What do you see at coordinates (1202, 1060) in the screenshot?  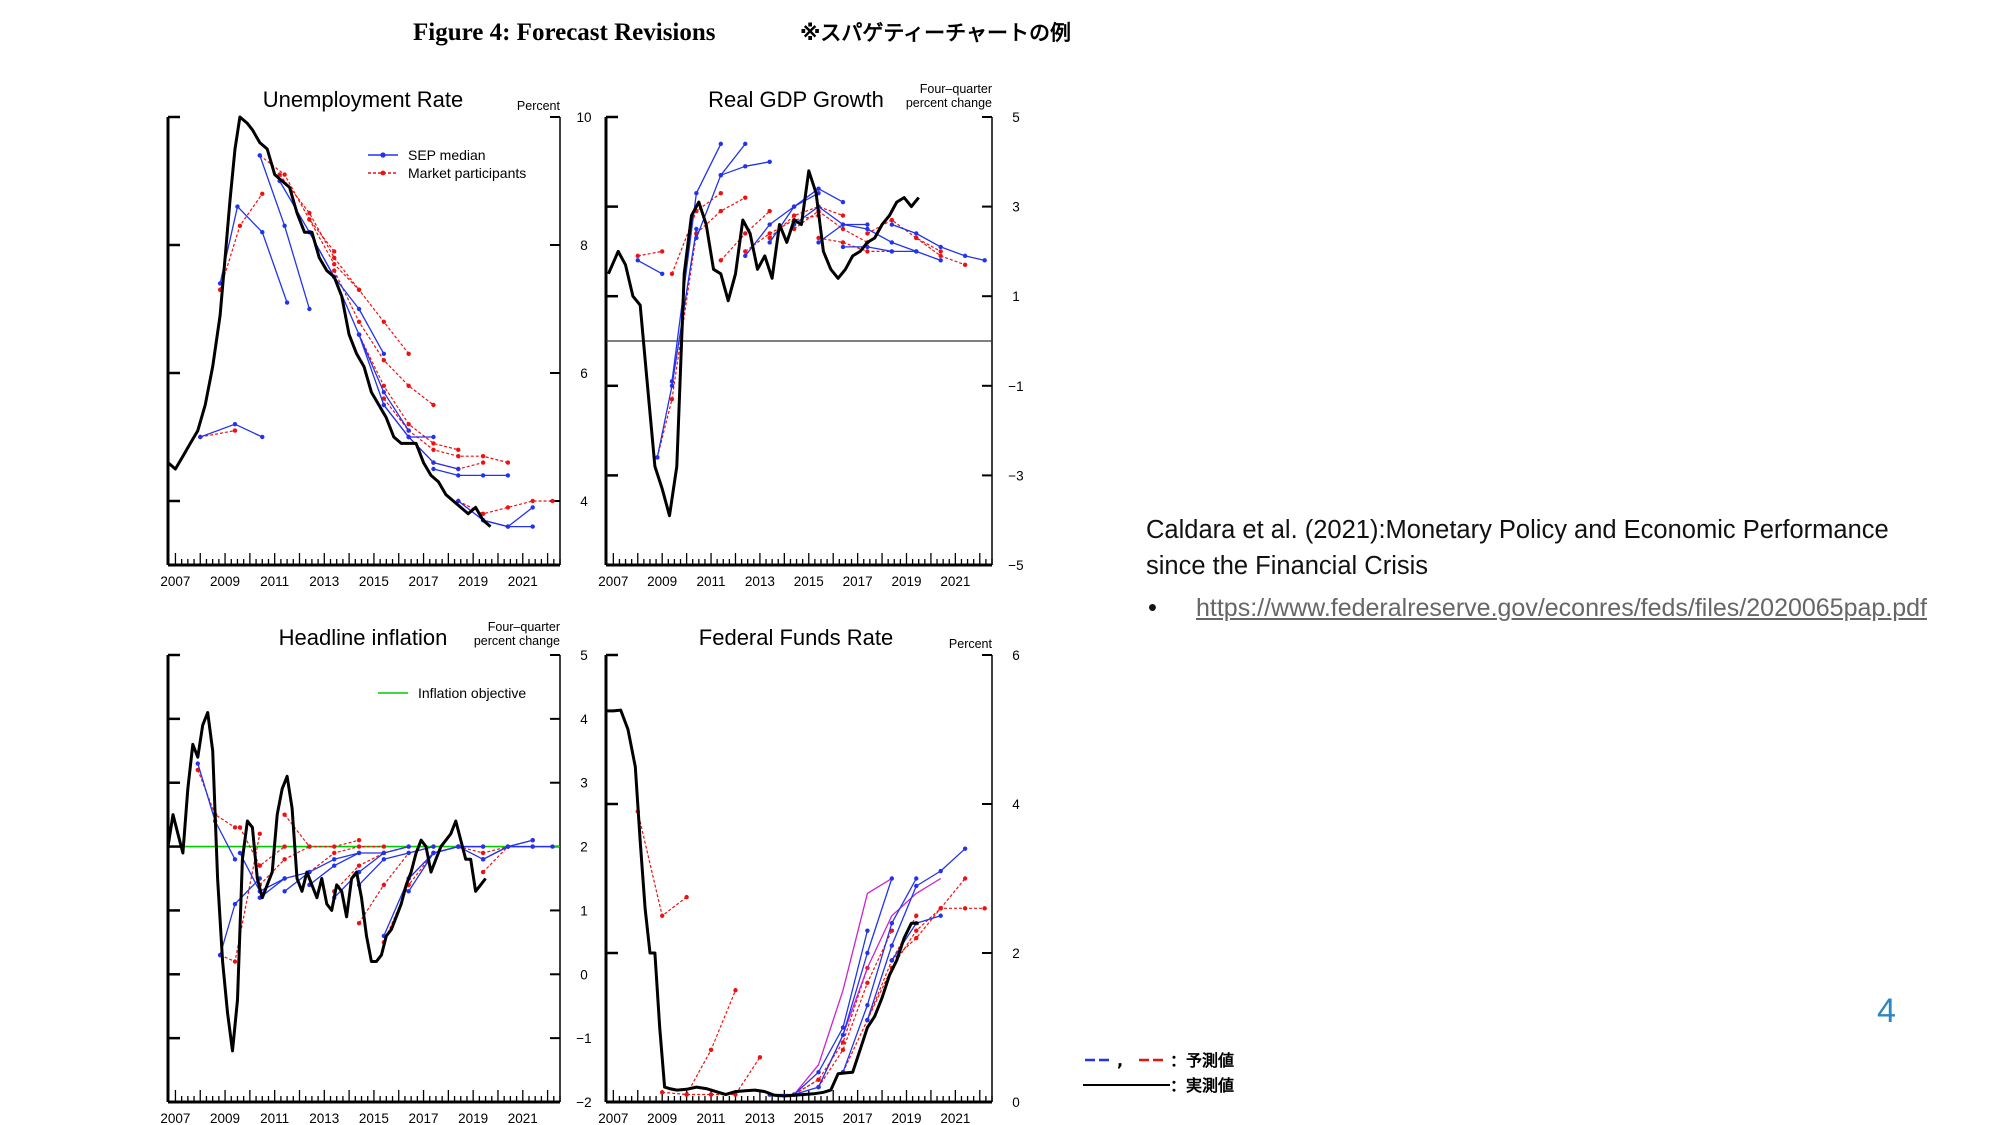 I see `key-forecast-label: ：予測値` at bounding box center [1202, 1060].